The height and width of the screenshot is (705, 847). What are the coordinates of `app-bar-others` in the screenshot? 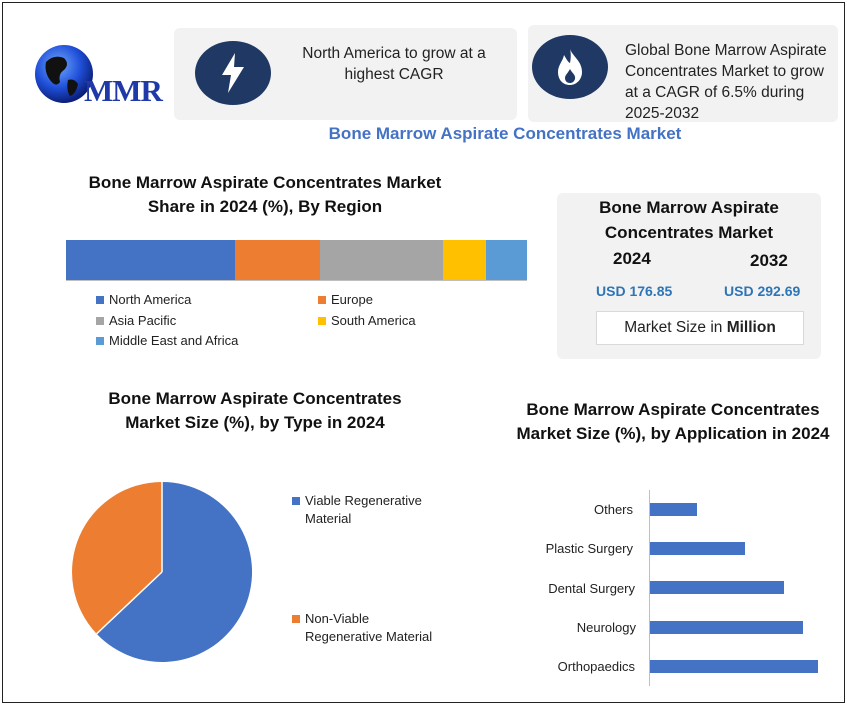 It's located at (673, 509).